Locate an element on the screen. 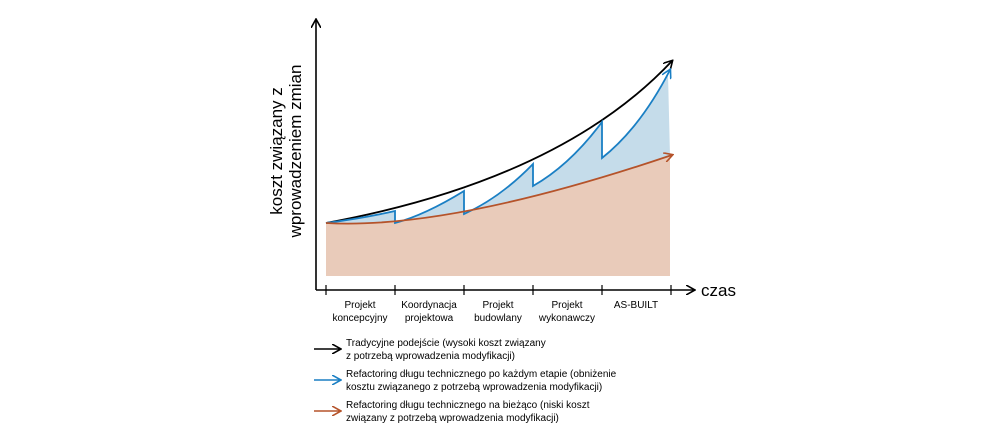  phase-ticks is located at coordinates (498, 290).